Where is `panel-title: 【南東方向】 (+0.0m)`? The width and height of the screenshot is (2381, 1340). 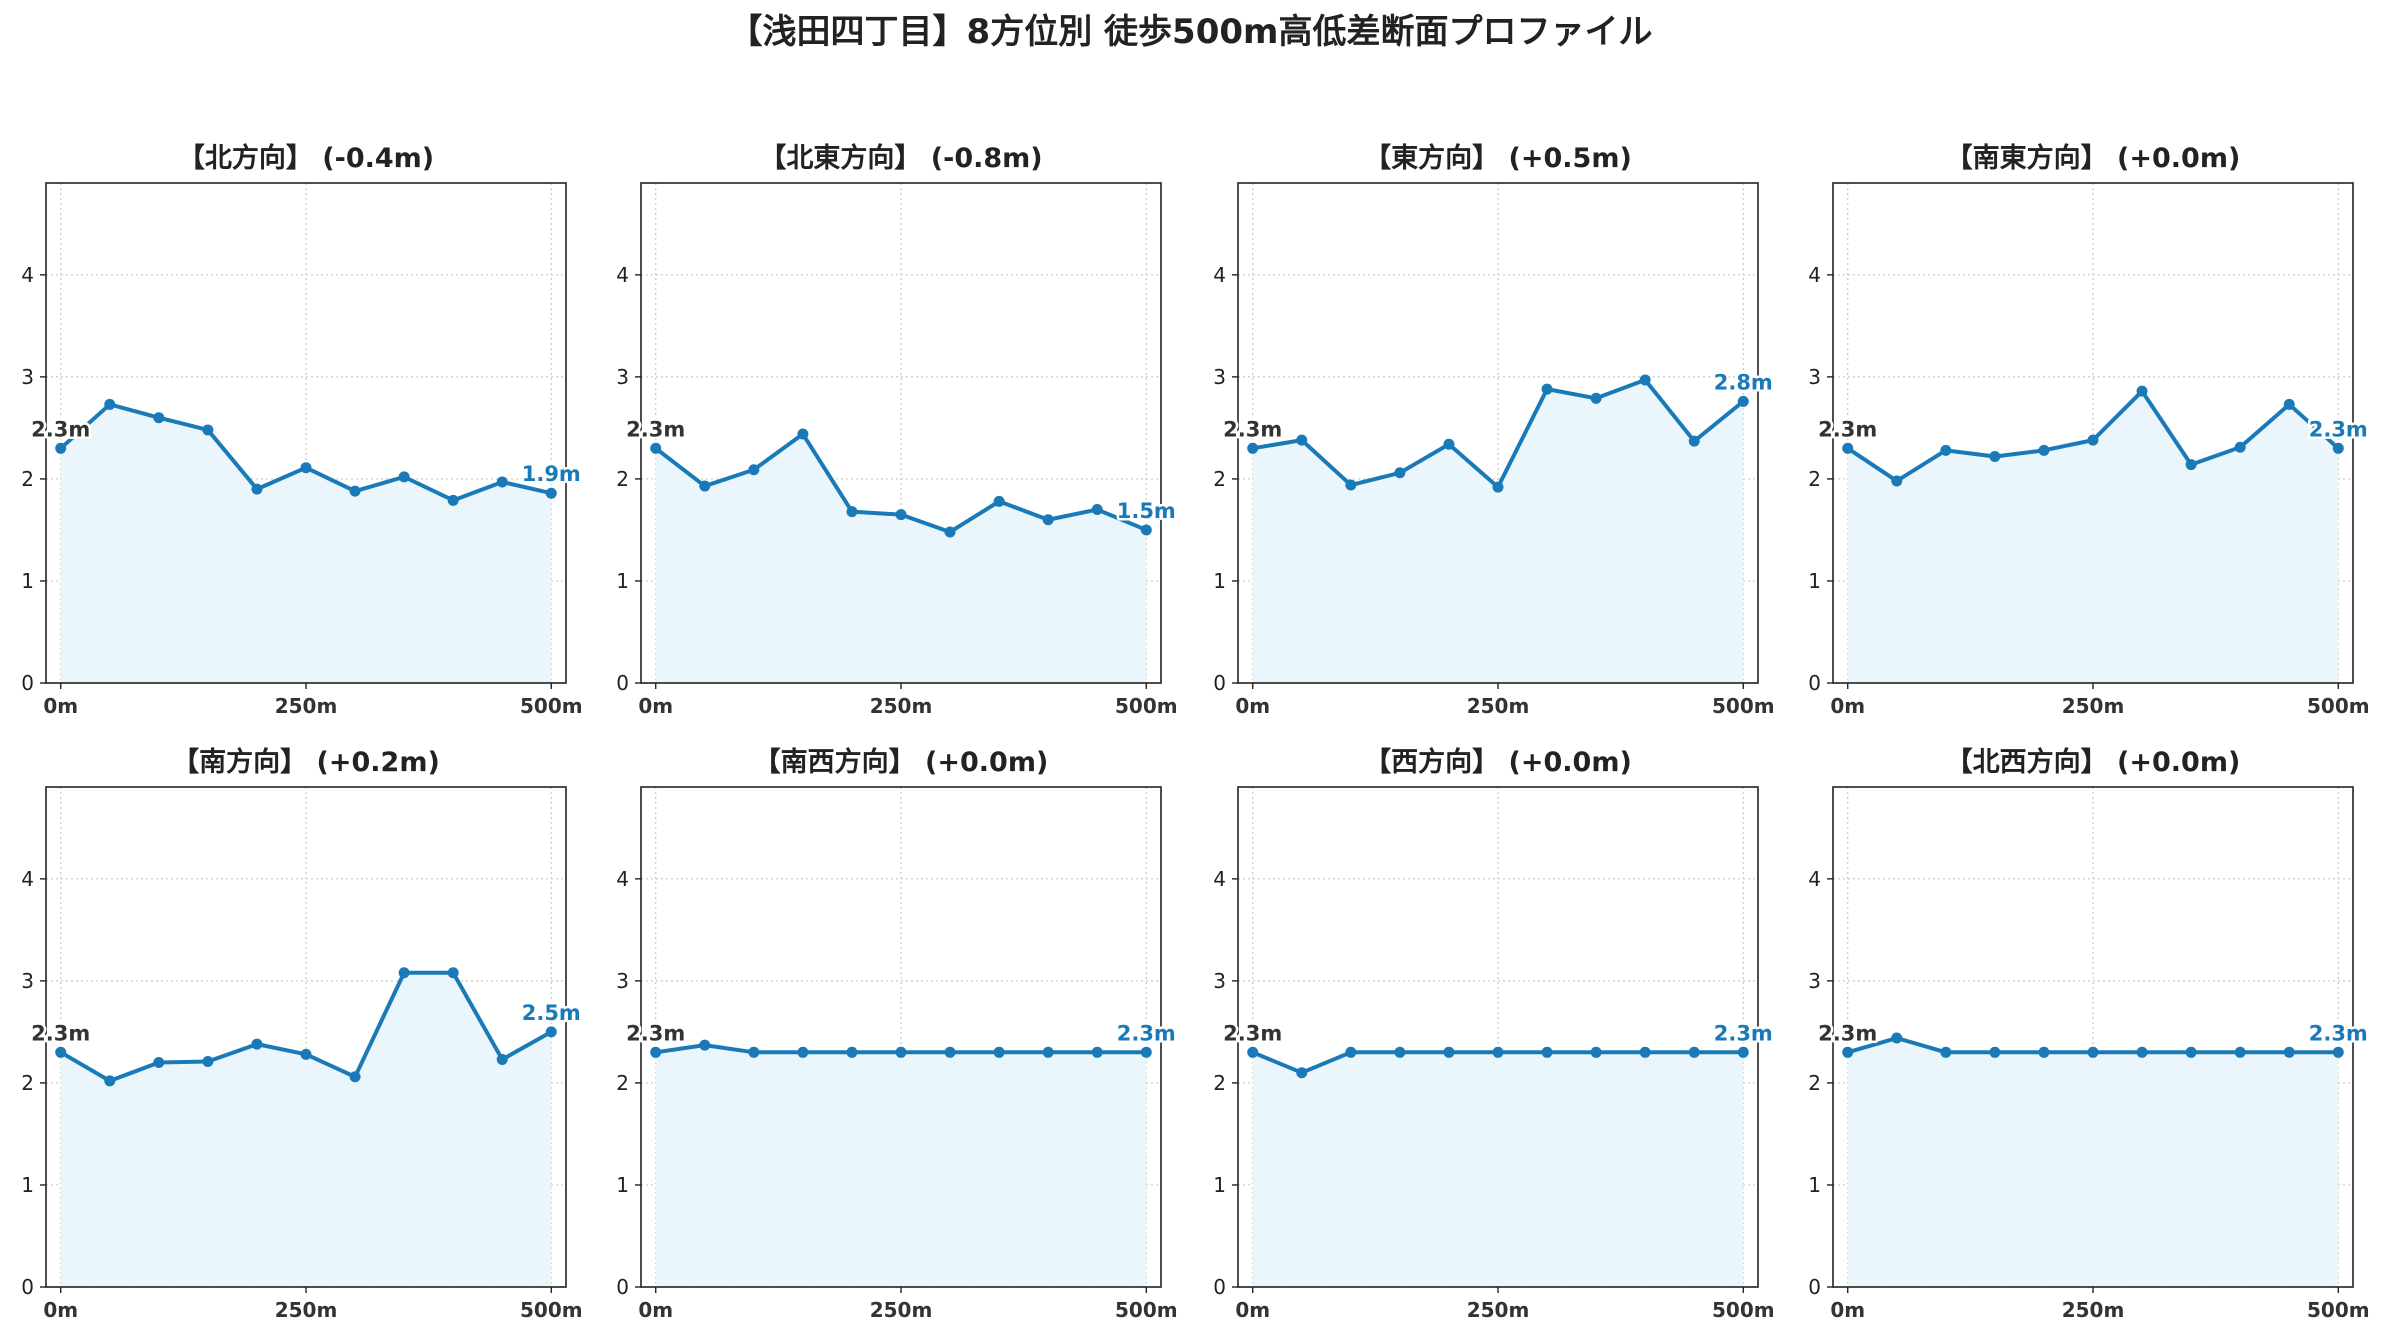
panel-title: 【南東方向】 (+0.0m) is located at coordinates (2093, 158).